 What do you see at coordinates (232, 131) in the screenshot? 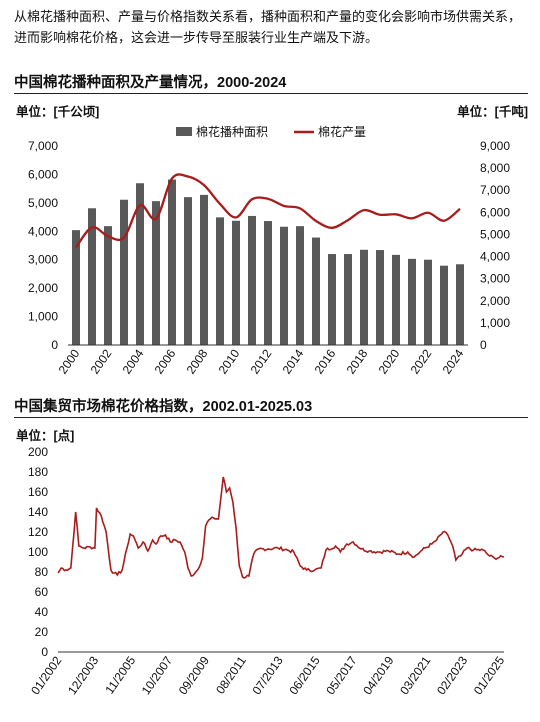
I see `legend-area-label: 棉花播种面积` at bounding box center [232, 131].